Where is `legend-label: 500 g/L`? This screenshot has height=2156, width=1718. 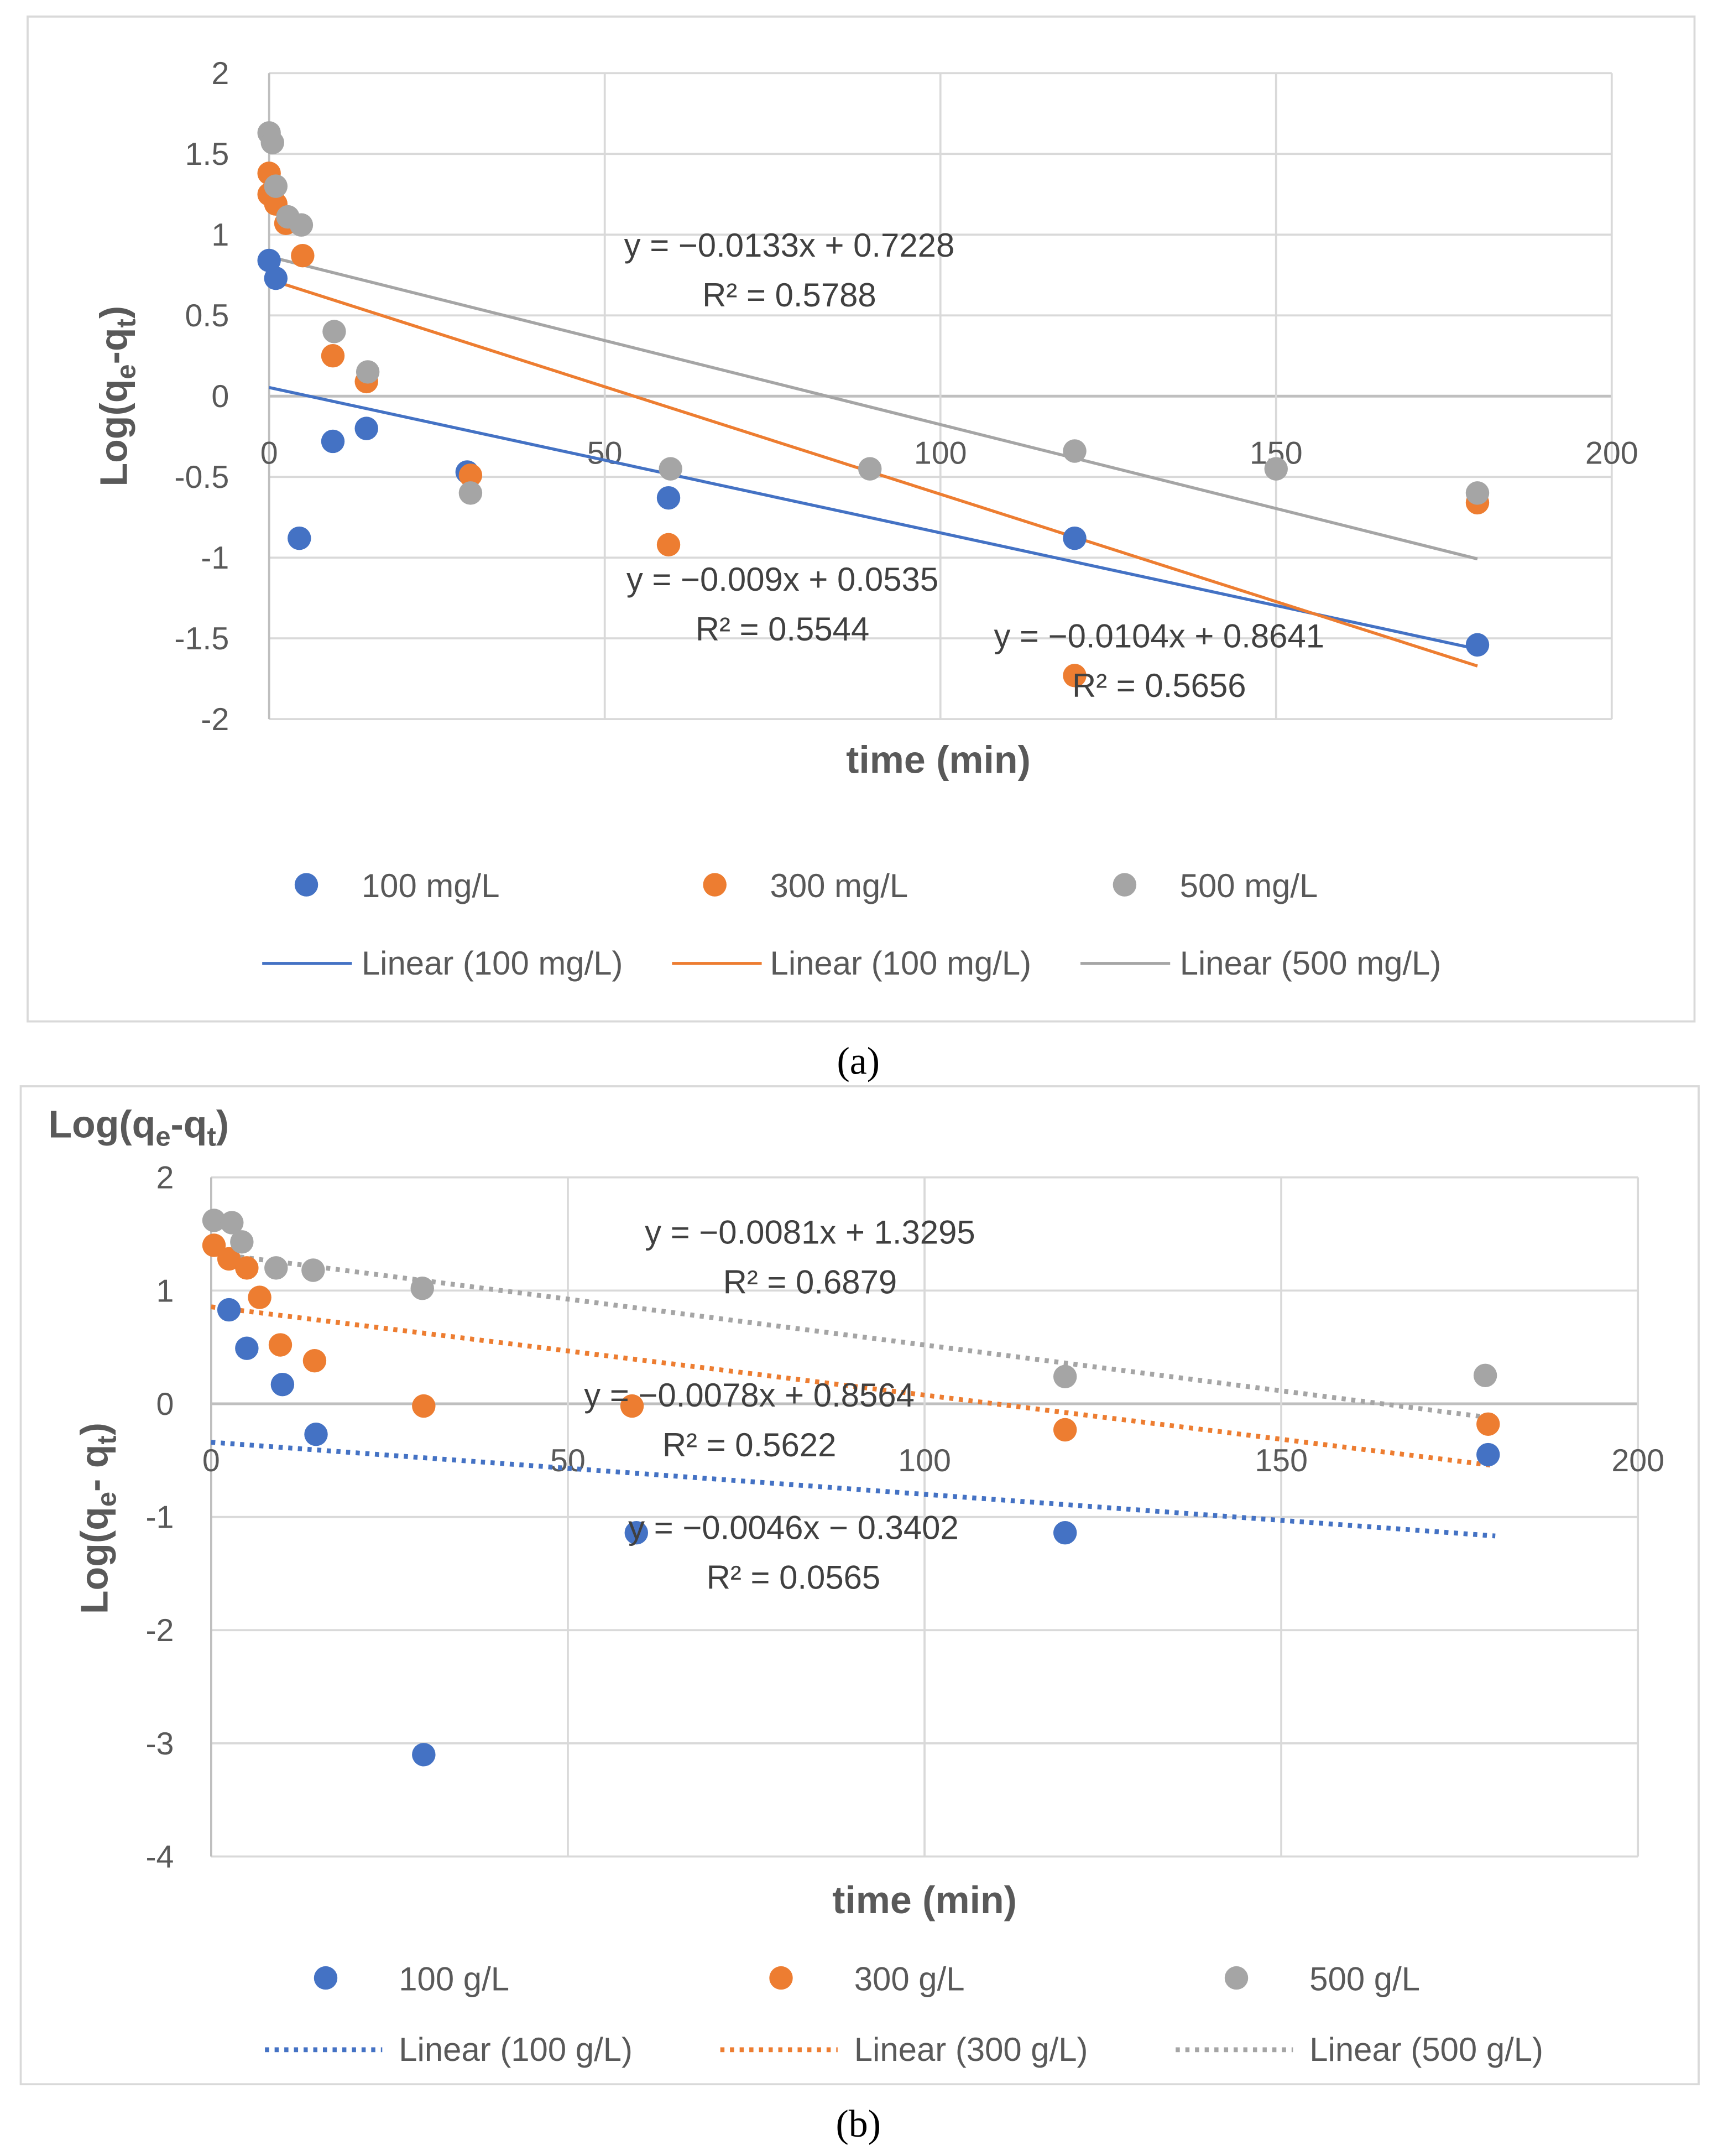 legend-label: 500 g/L is located at coordinates (1364, 1980).